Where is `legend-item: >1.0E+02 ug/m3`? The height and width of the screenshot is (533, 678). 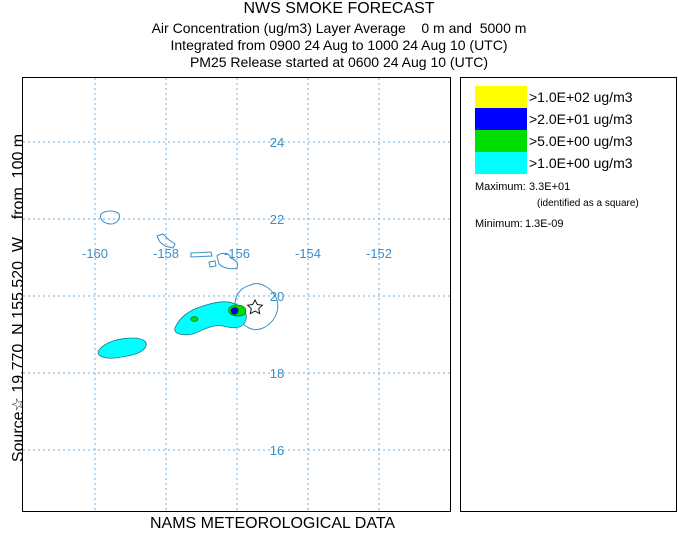
legend-item: >1.0E+02 ug/m3 is located at coordinates (554, 97).